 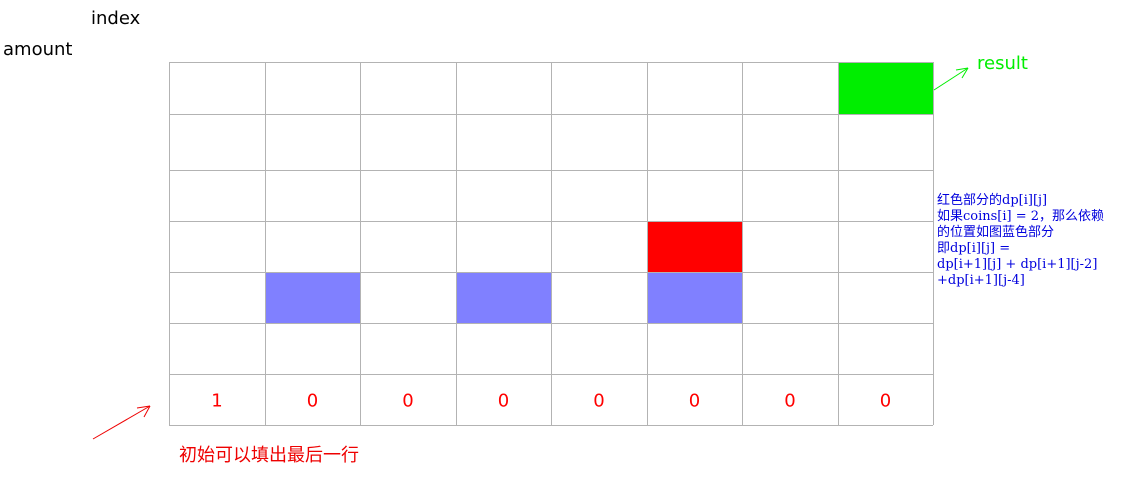 What do you see at coordinates (38, 49) in the screenshot?
I see `row-axis-label: amount` at bounding box center [38, 49].